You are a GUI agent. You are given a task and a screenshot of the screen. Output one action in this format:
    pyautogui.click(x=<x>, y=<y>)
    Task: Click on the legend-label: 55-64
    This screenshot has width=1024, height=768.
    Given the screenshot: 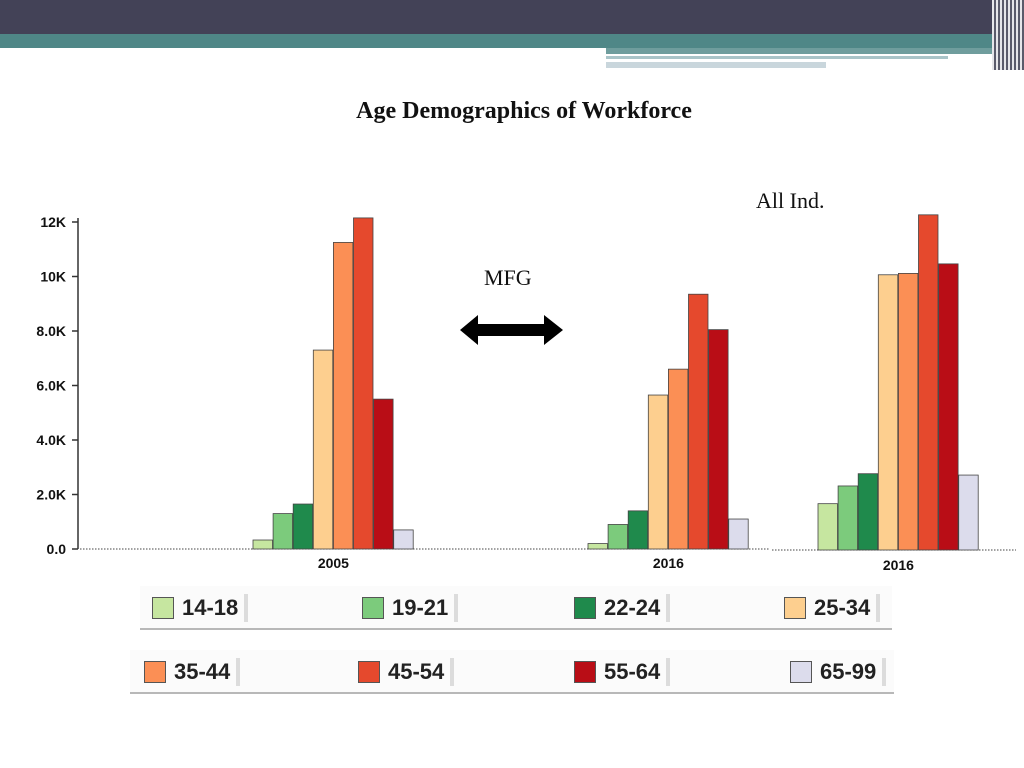 What is the action you would take?
    pyautogui.click(x=632, y=671)
    